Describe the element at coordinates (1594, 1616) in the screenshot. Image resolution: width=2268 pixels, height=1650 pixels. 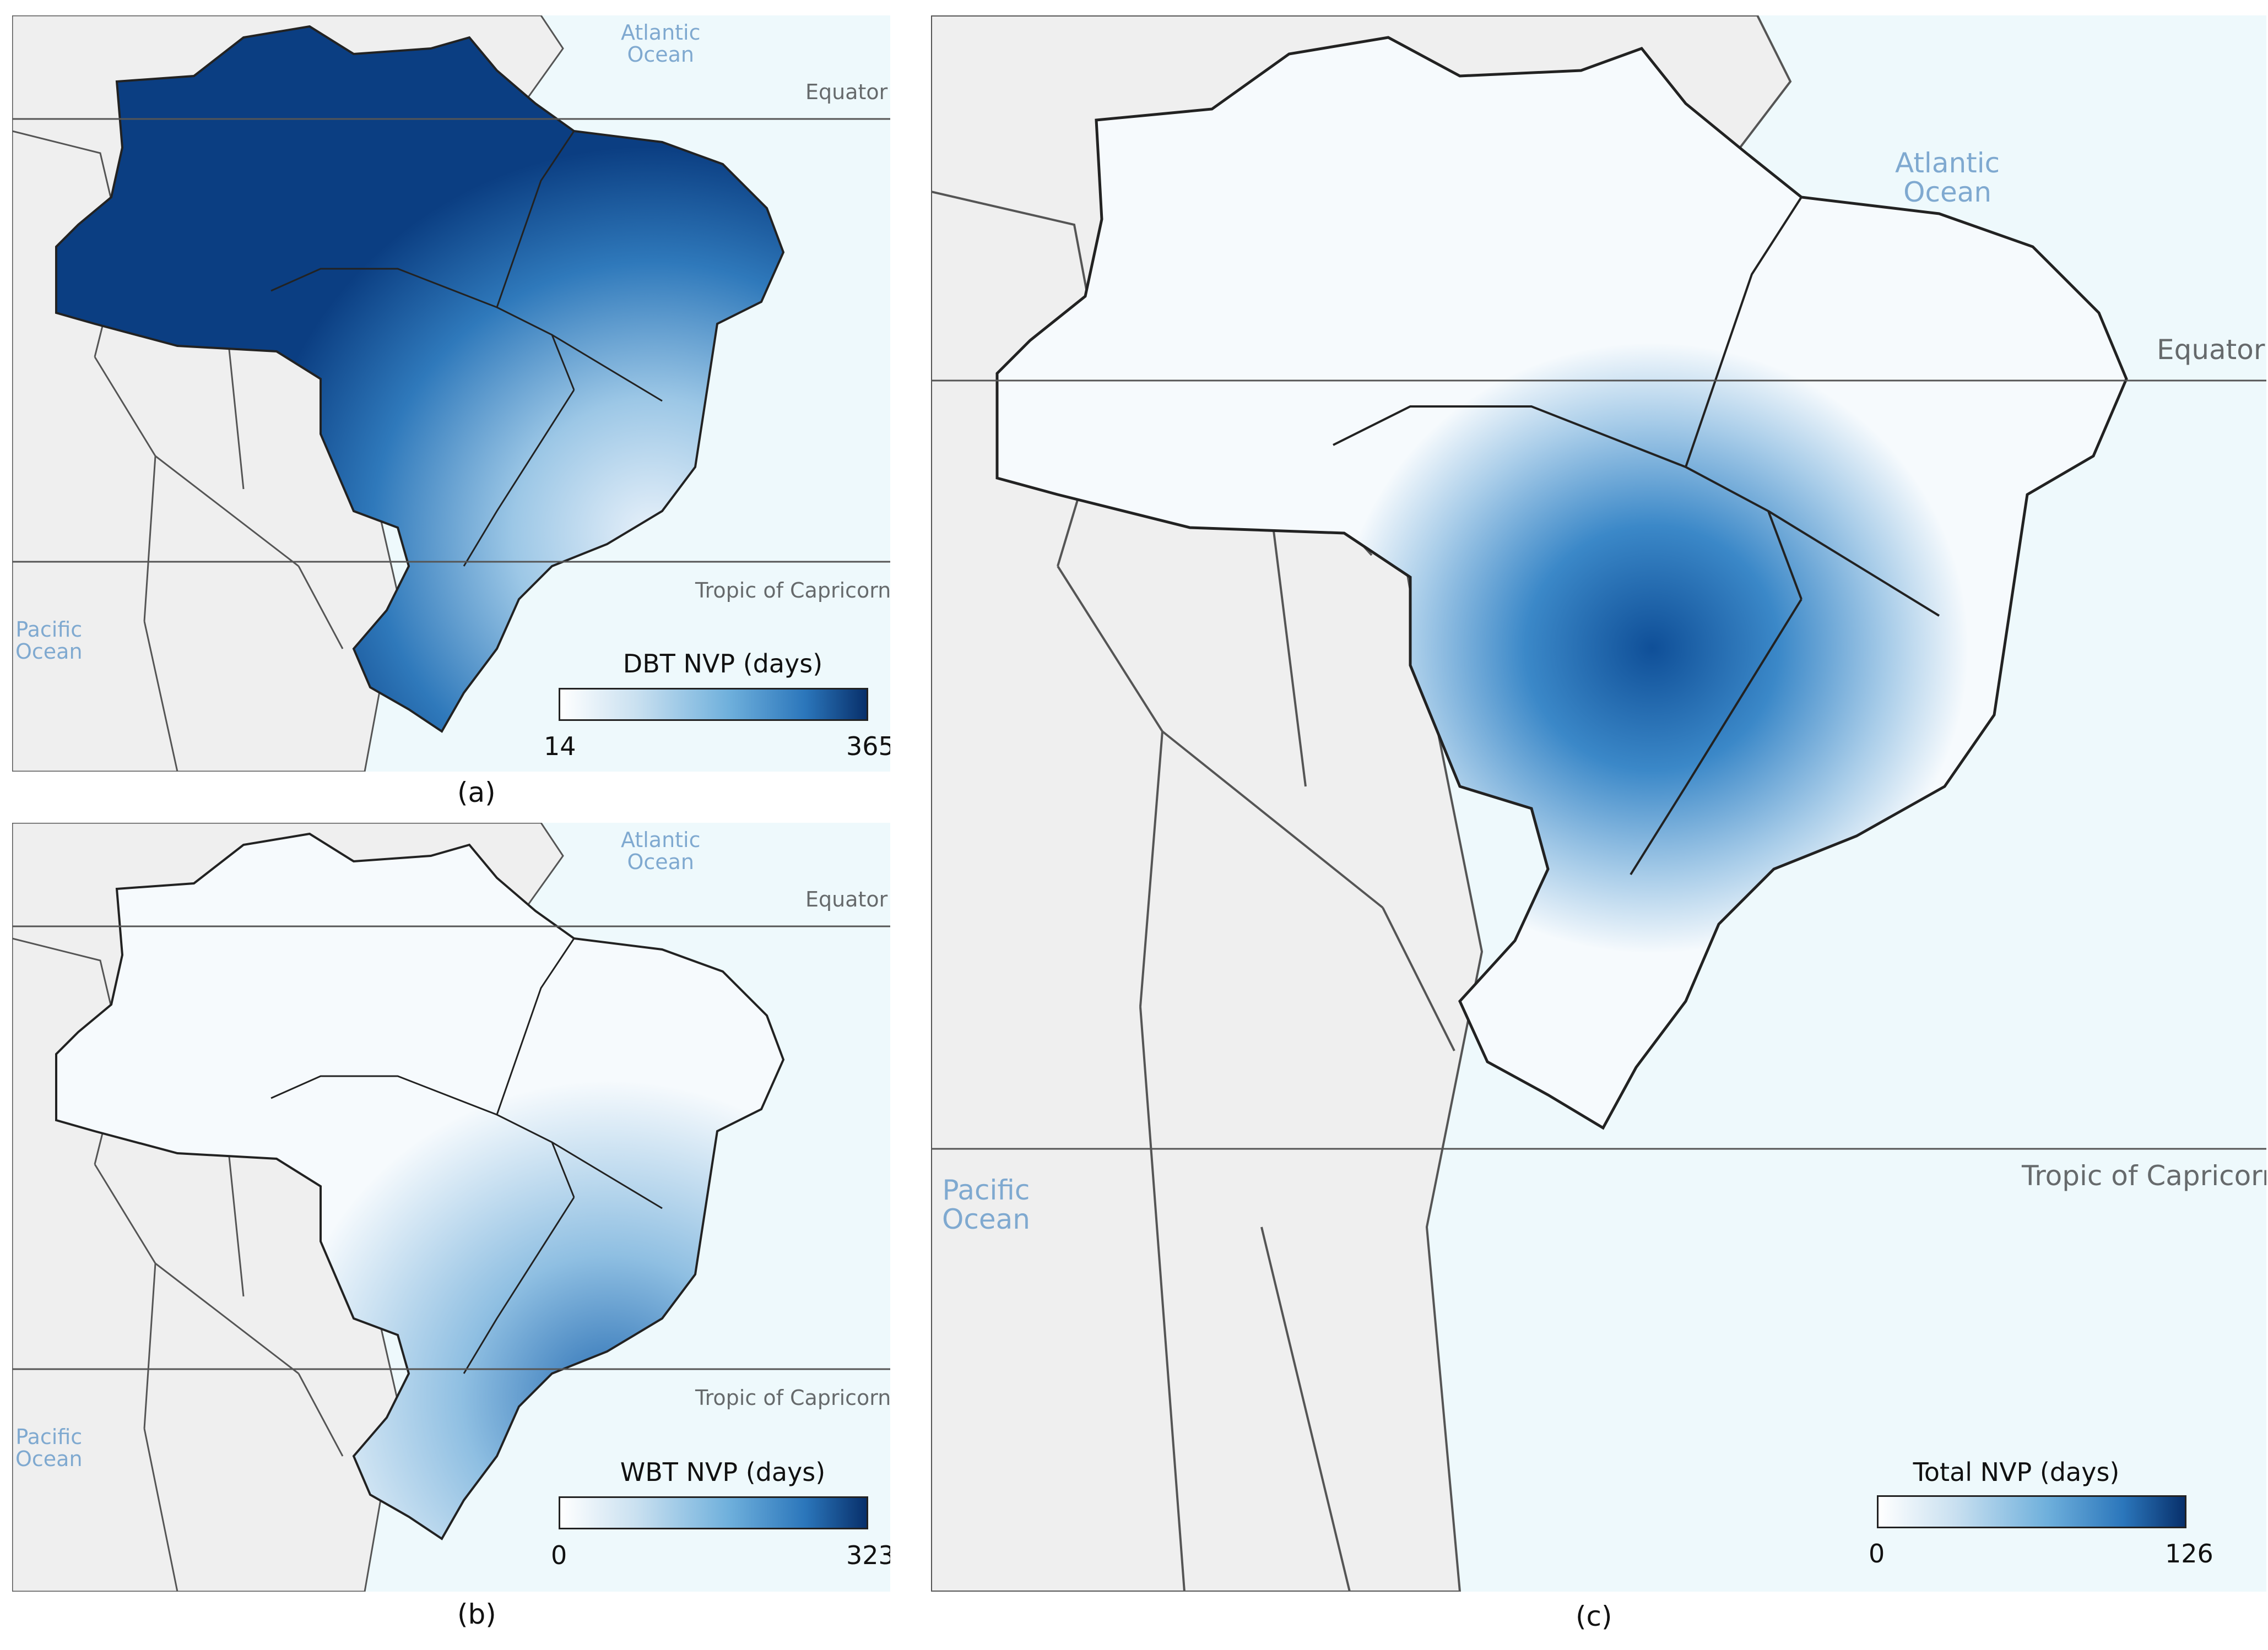
I see `caption-c: (c)` at that location.